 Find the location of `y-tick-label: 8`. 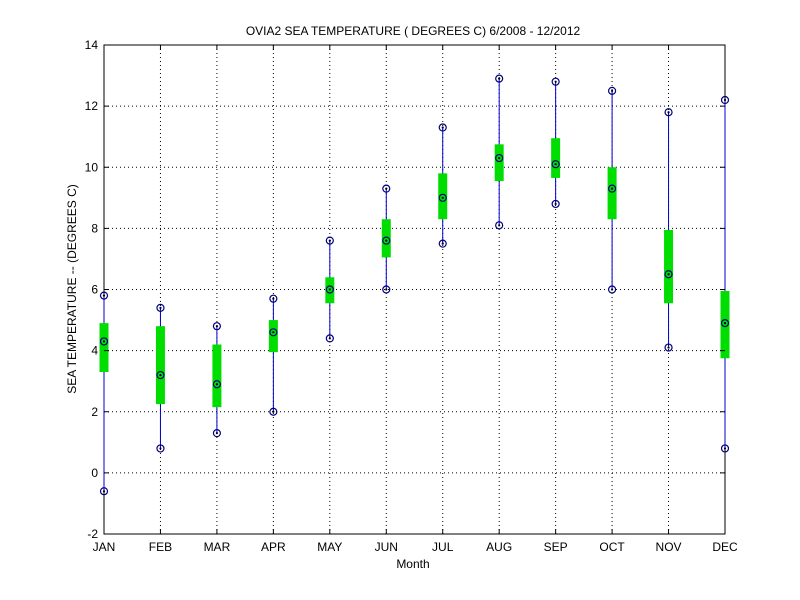

y-tick-label: 8 is located at coordinates (94, 228).